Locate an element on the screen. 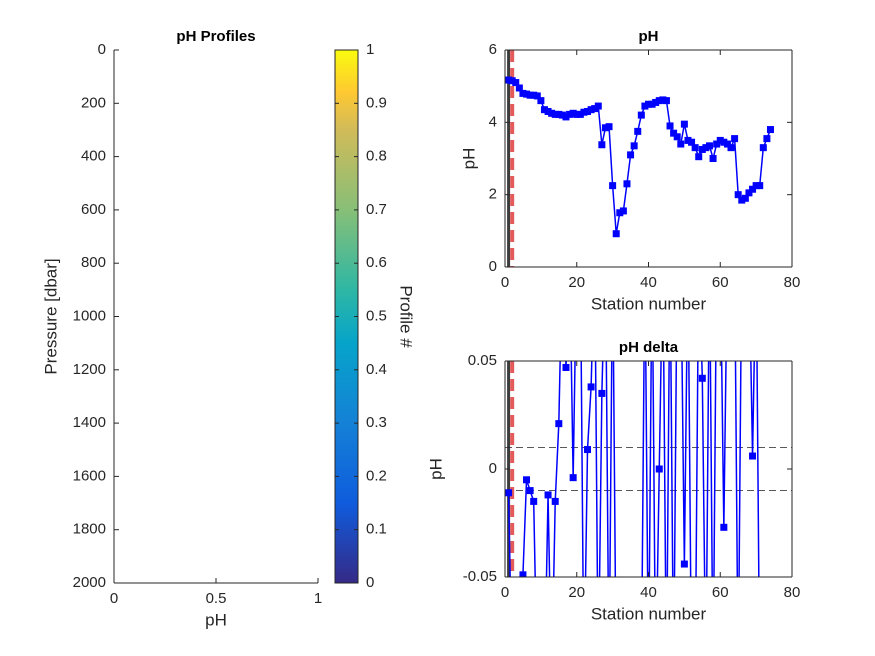 Image resolution: width=875 pixels, height=656 pixels. plot-area is located at coordinates (648, 469).